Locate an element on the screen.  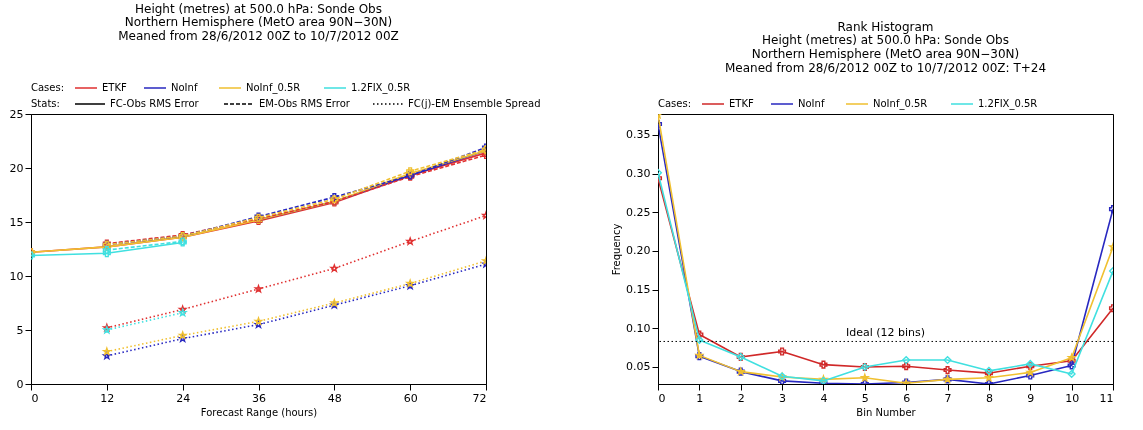
x-tick-label: 60 is located at coordinates (410, 398).